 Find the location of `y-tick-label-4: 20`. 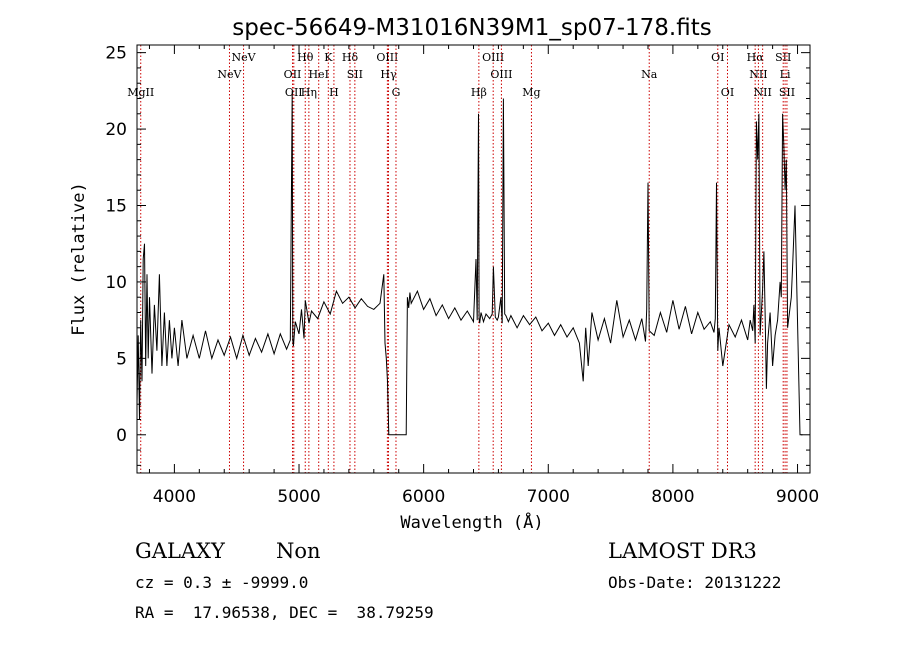

y-tick-label-4: 20 is located at coordinates (116, 130).